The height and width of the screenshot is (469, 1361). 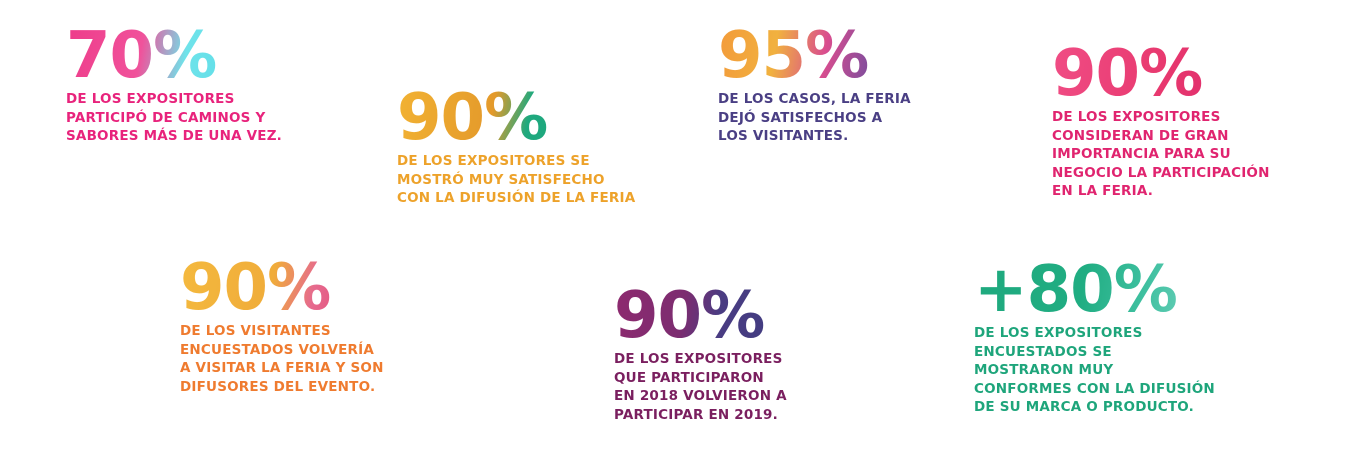 I want to click on stat-percentage: +80%, so click(x=1094, y=290).